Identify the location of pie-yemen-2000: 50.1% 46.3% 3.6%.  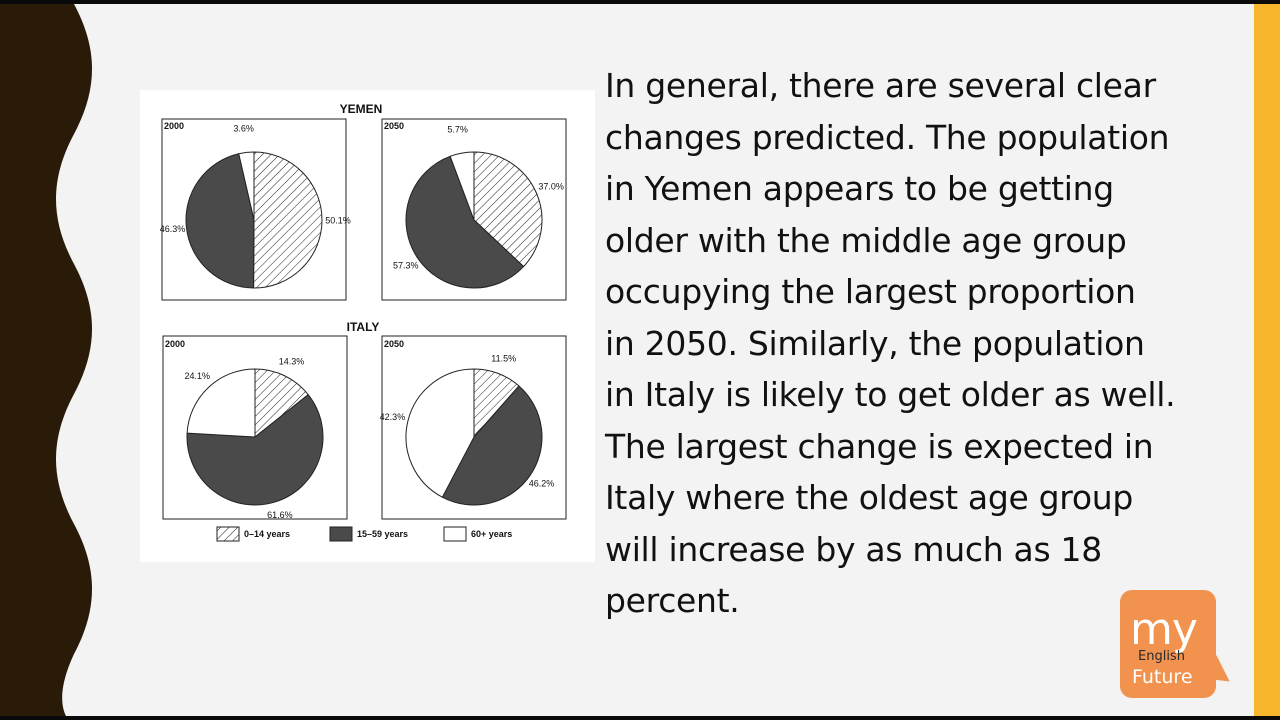
(255, 206).